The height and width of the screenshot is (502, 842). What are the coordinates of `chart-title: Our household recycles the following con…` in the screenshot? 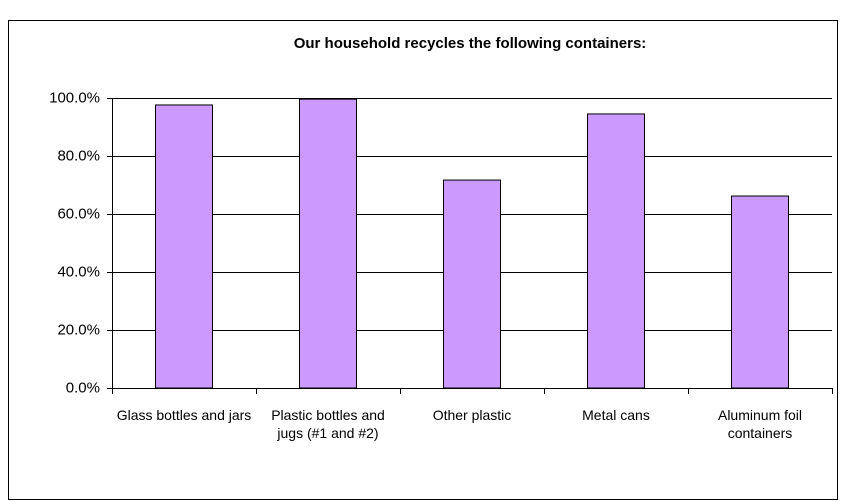 It's located at (470, 43).